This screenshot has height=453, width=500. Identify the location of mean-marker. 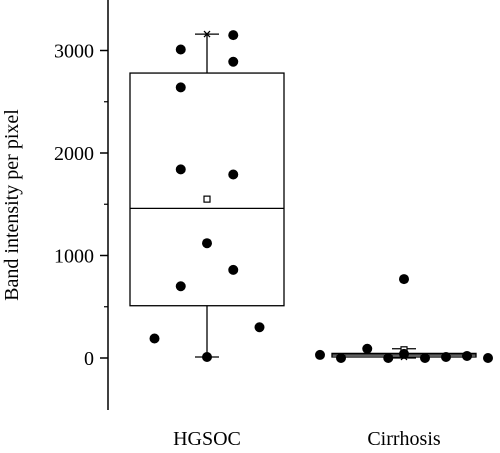
(207, 199).